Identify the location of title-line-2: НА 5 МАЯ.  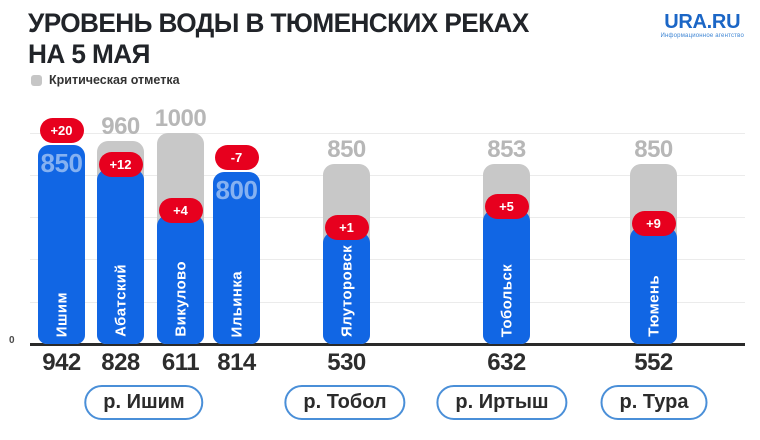
(89, 54).